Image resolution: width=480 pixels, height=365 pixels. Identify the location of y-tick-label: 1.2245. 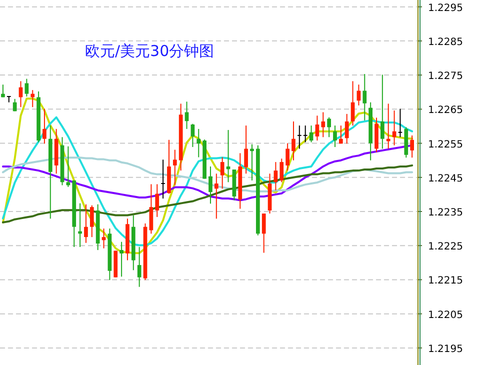
(445, 178).